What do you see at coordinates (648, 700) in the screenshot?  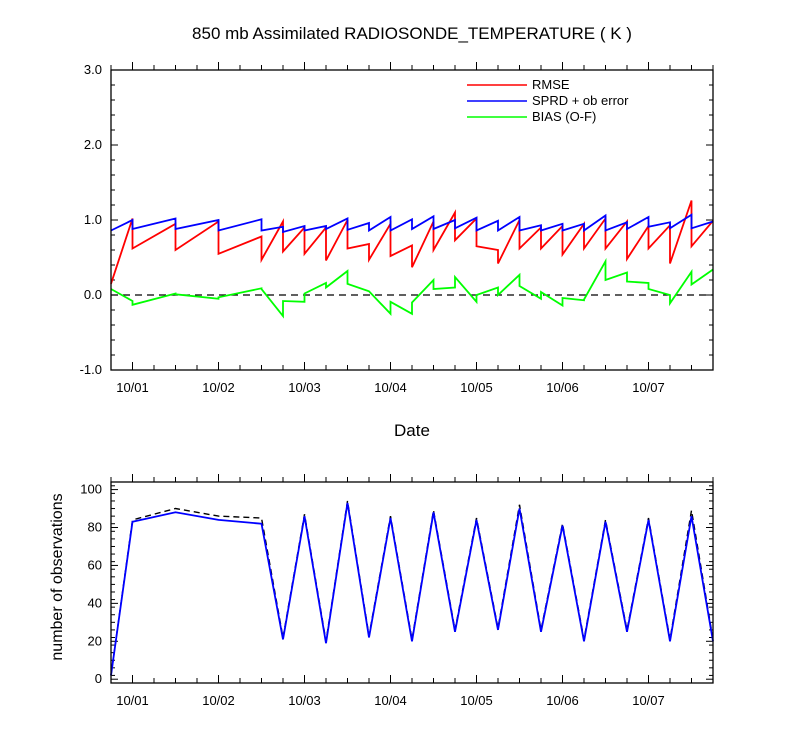 I see `bottom-x-tick-label: 10/07` at bounding box center [648, 700].